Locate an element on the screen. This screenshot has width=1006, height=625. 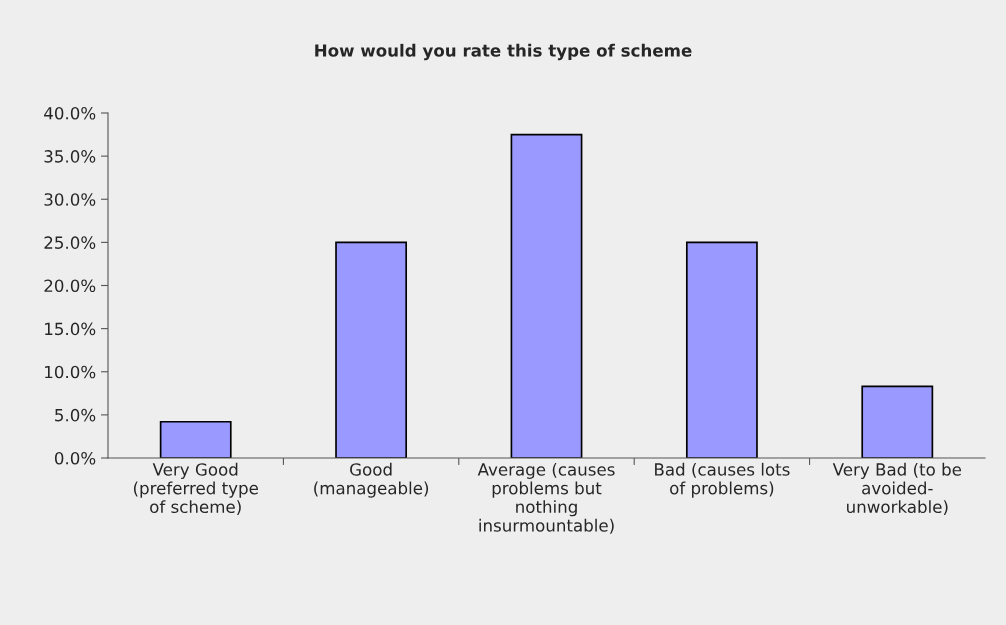
x-tick-label: Bad (causes lots of problems) is located at coordinates (722, 480).